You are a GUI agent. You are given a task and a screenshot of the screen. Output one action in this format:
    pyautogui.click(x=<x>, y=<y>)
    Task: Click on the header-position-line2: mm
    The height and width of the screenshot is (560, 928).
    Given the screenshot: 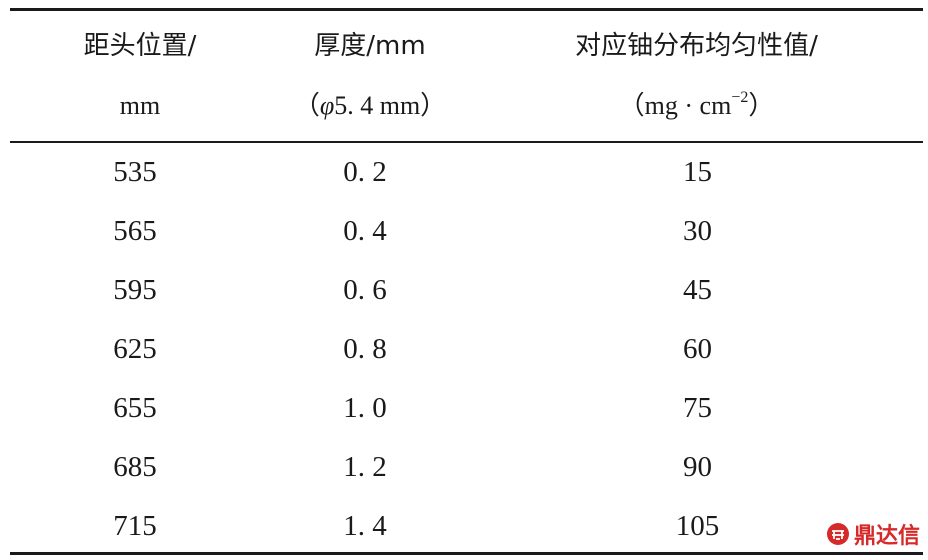 What is the action you would take?
    pyautogui.click(x=140, y=105)
    